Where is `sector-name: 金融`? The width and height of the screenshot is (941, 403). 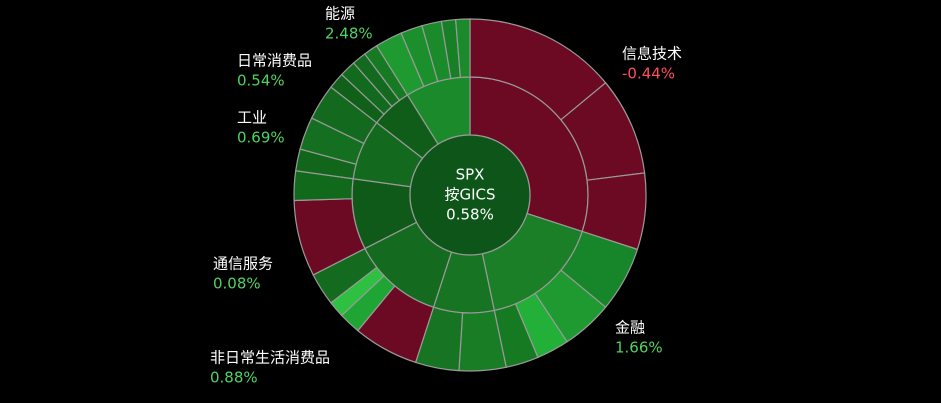 sector-name: 金融 is located at coordinates (630, 328).